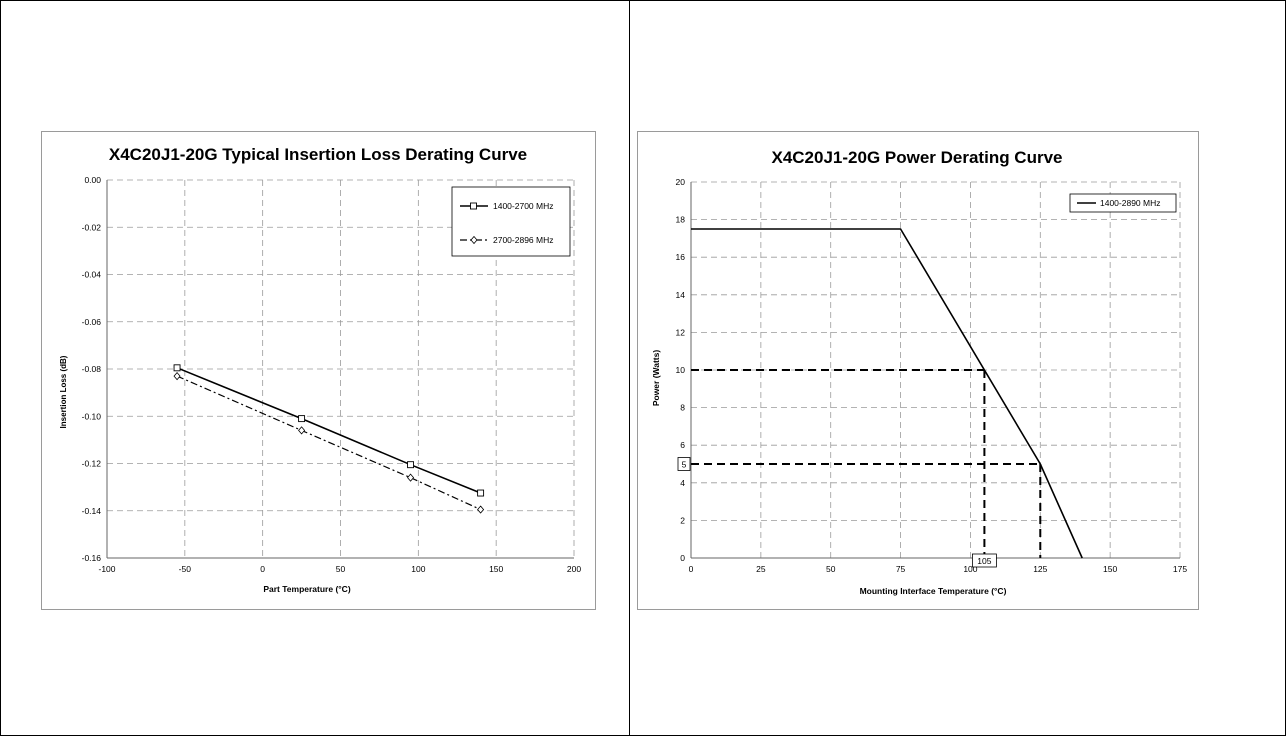  Describe the element at coordinates (92, 275) in the screenshot. I see `y-tick-label: -0.04` at that location.